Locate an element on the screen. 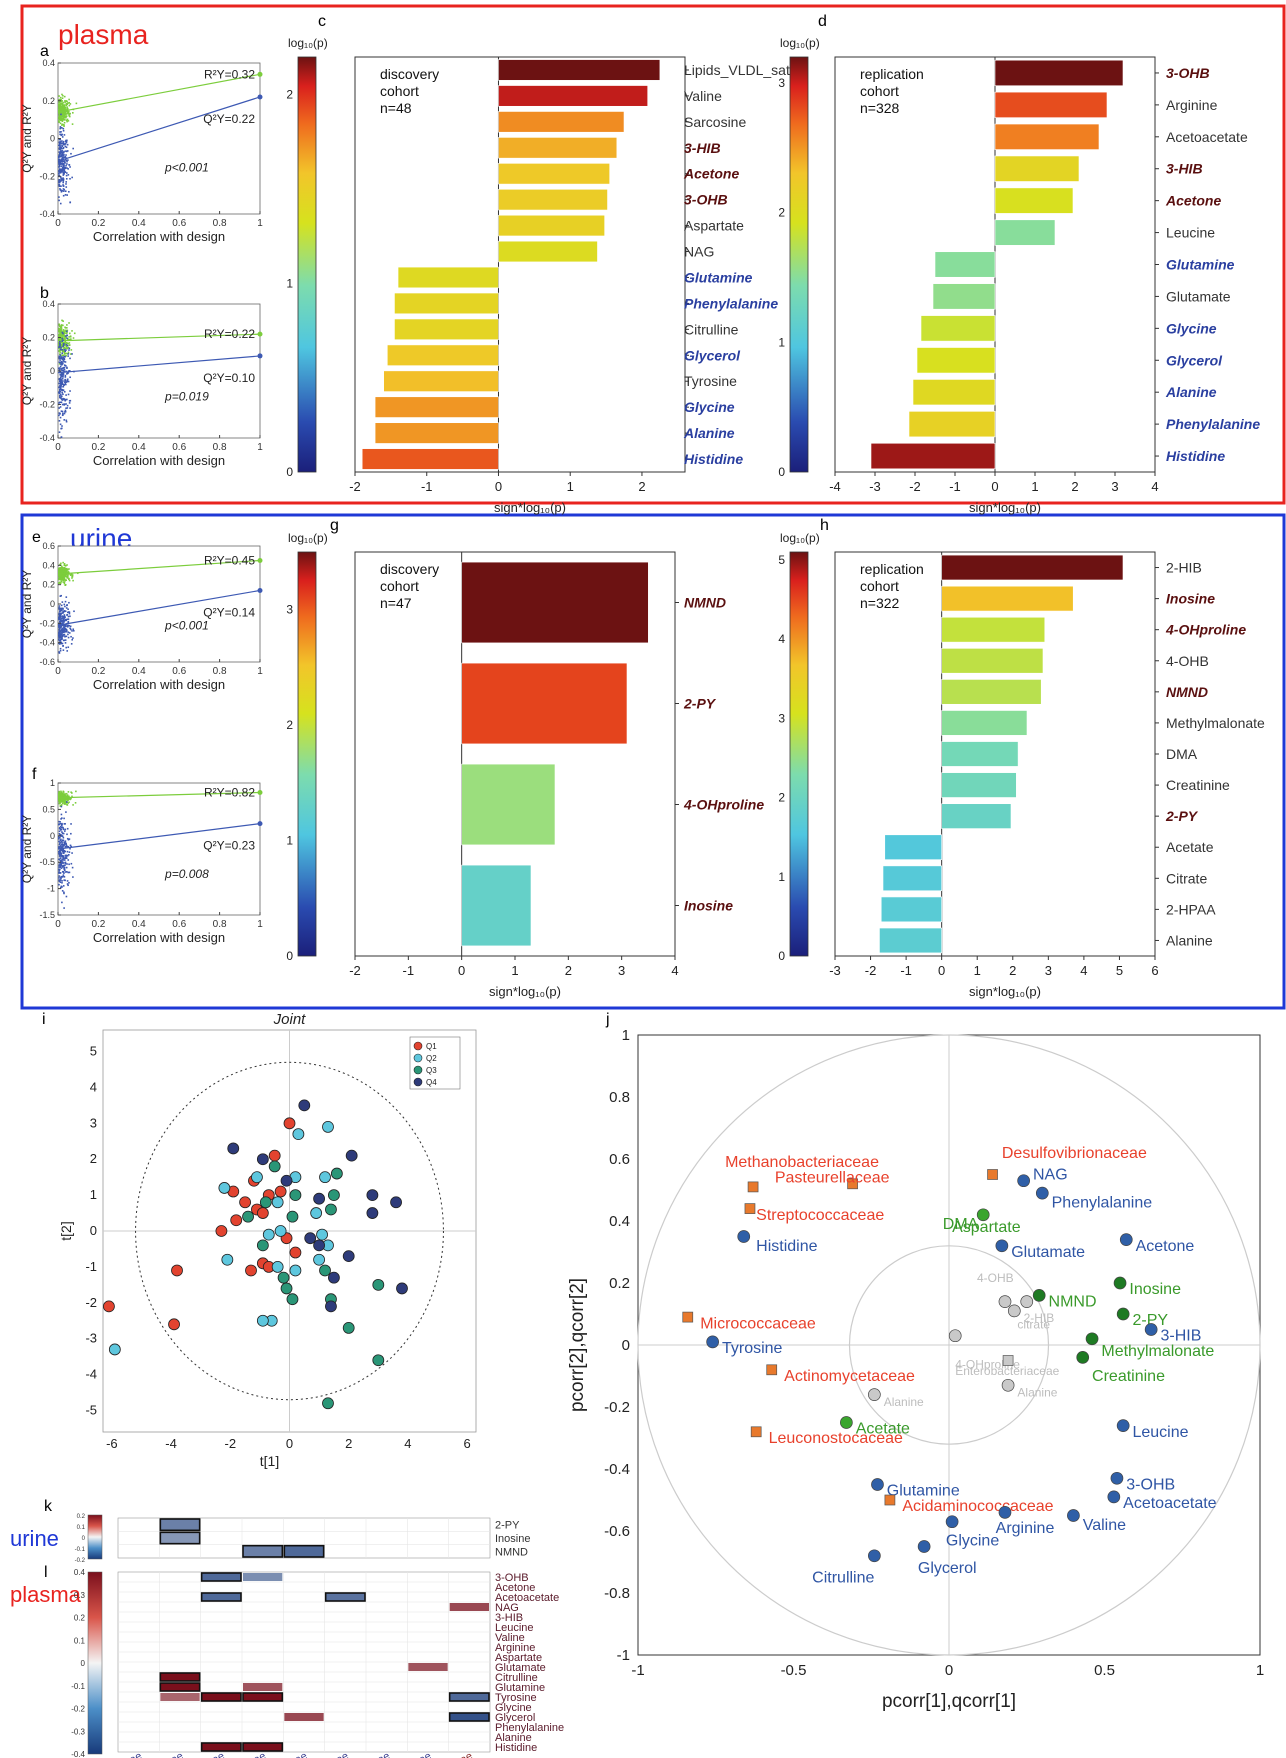 The width and height of the screenshot is (1286, 1758). y-tick-label: -0.5 is located at coordinates (47, 862).